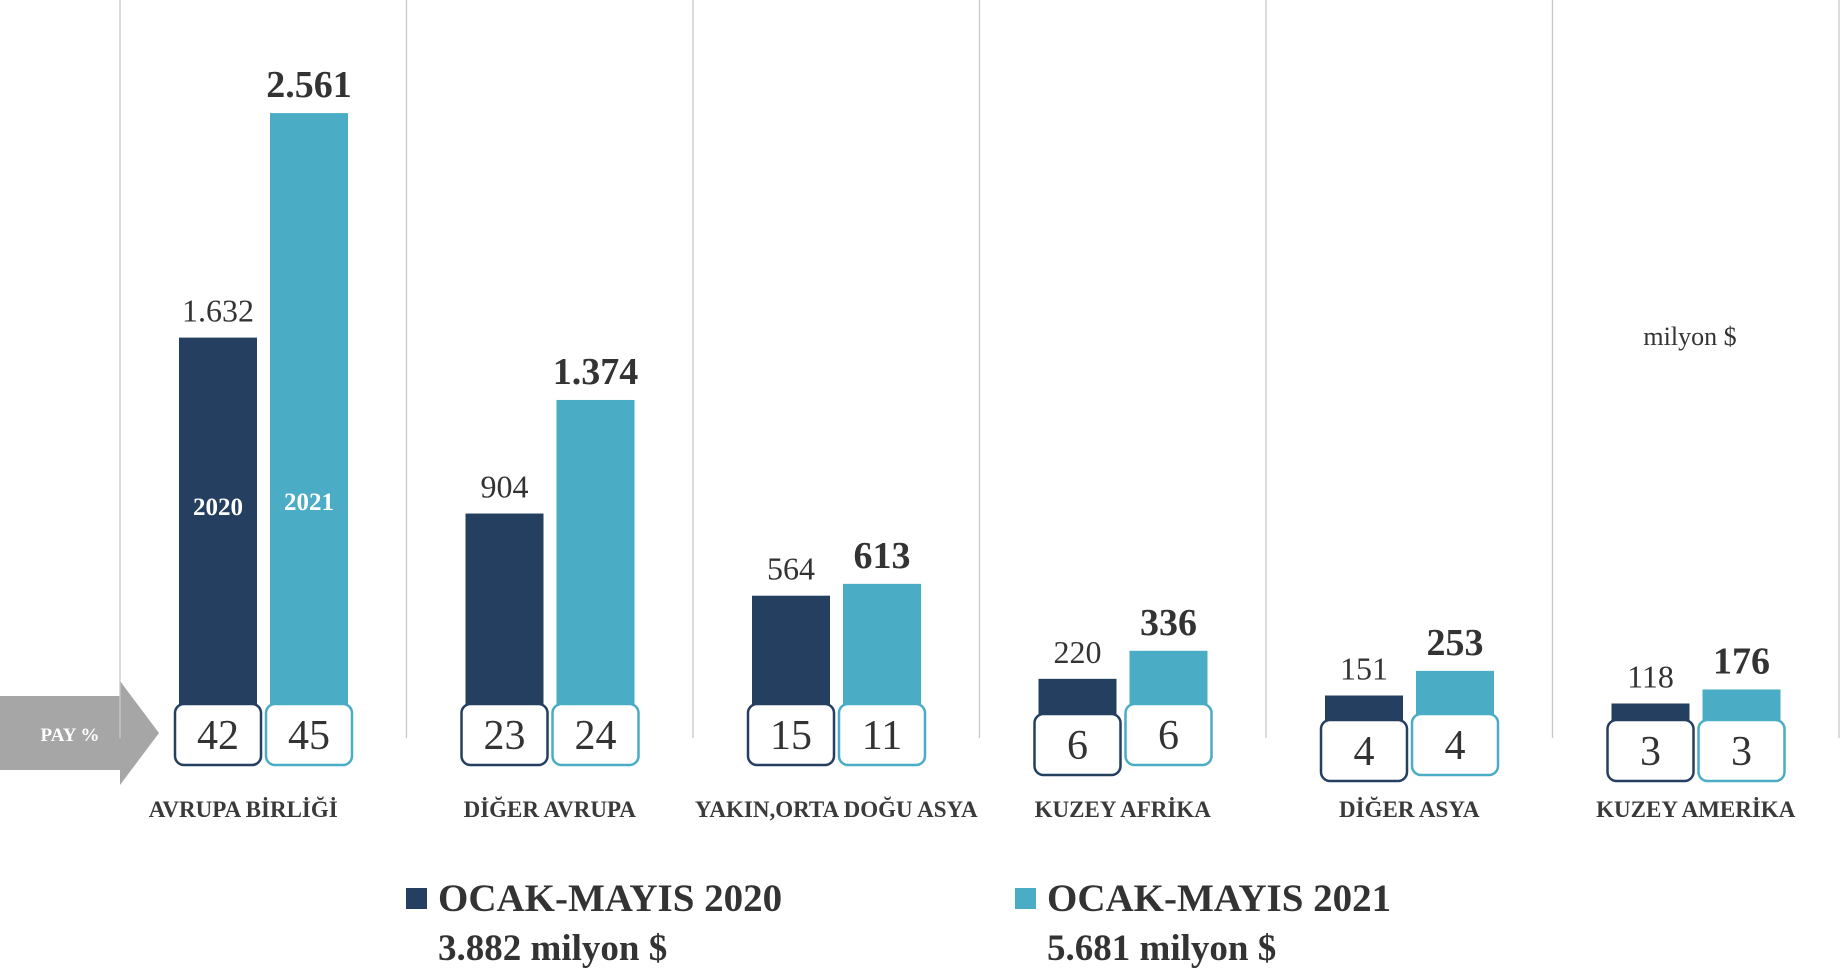 This screenshot has height=969, width=1847. Describe the element at coordinates (1696, 809) in the screenshot. I see `x-tick-label: KUZEY AMERİKA` at that location.